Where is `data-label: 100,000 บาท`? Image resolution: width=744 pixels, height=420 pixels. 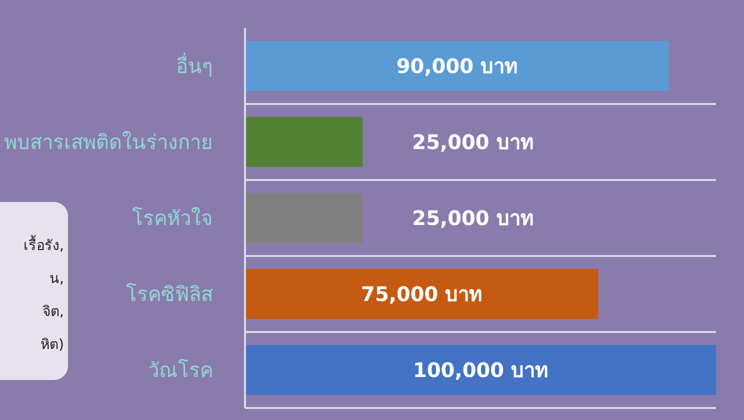
data-label: 100,000 บาท is located at coordinates (480, 370).